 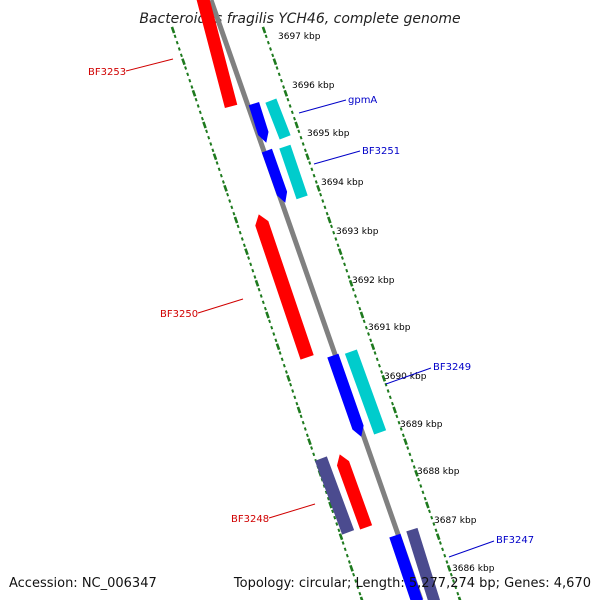 I want to click on gene-bf3250, so click(x=284, y=287).